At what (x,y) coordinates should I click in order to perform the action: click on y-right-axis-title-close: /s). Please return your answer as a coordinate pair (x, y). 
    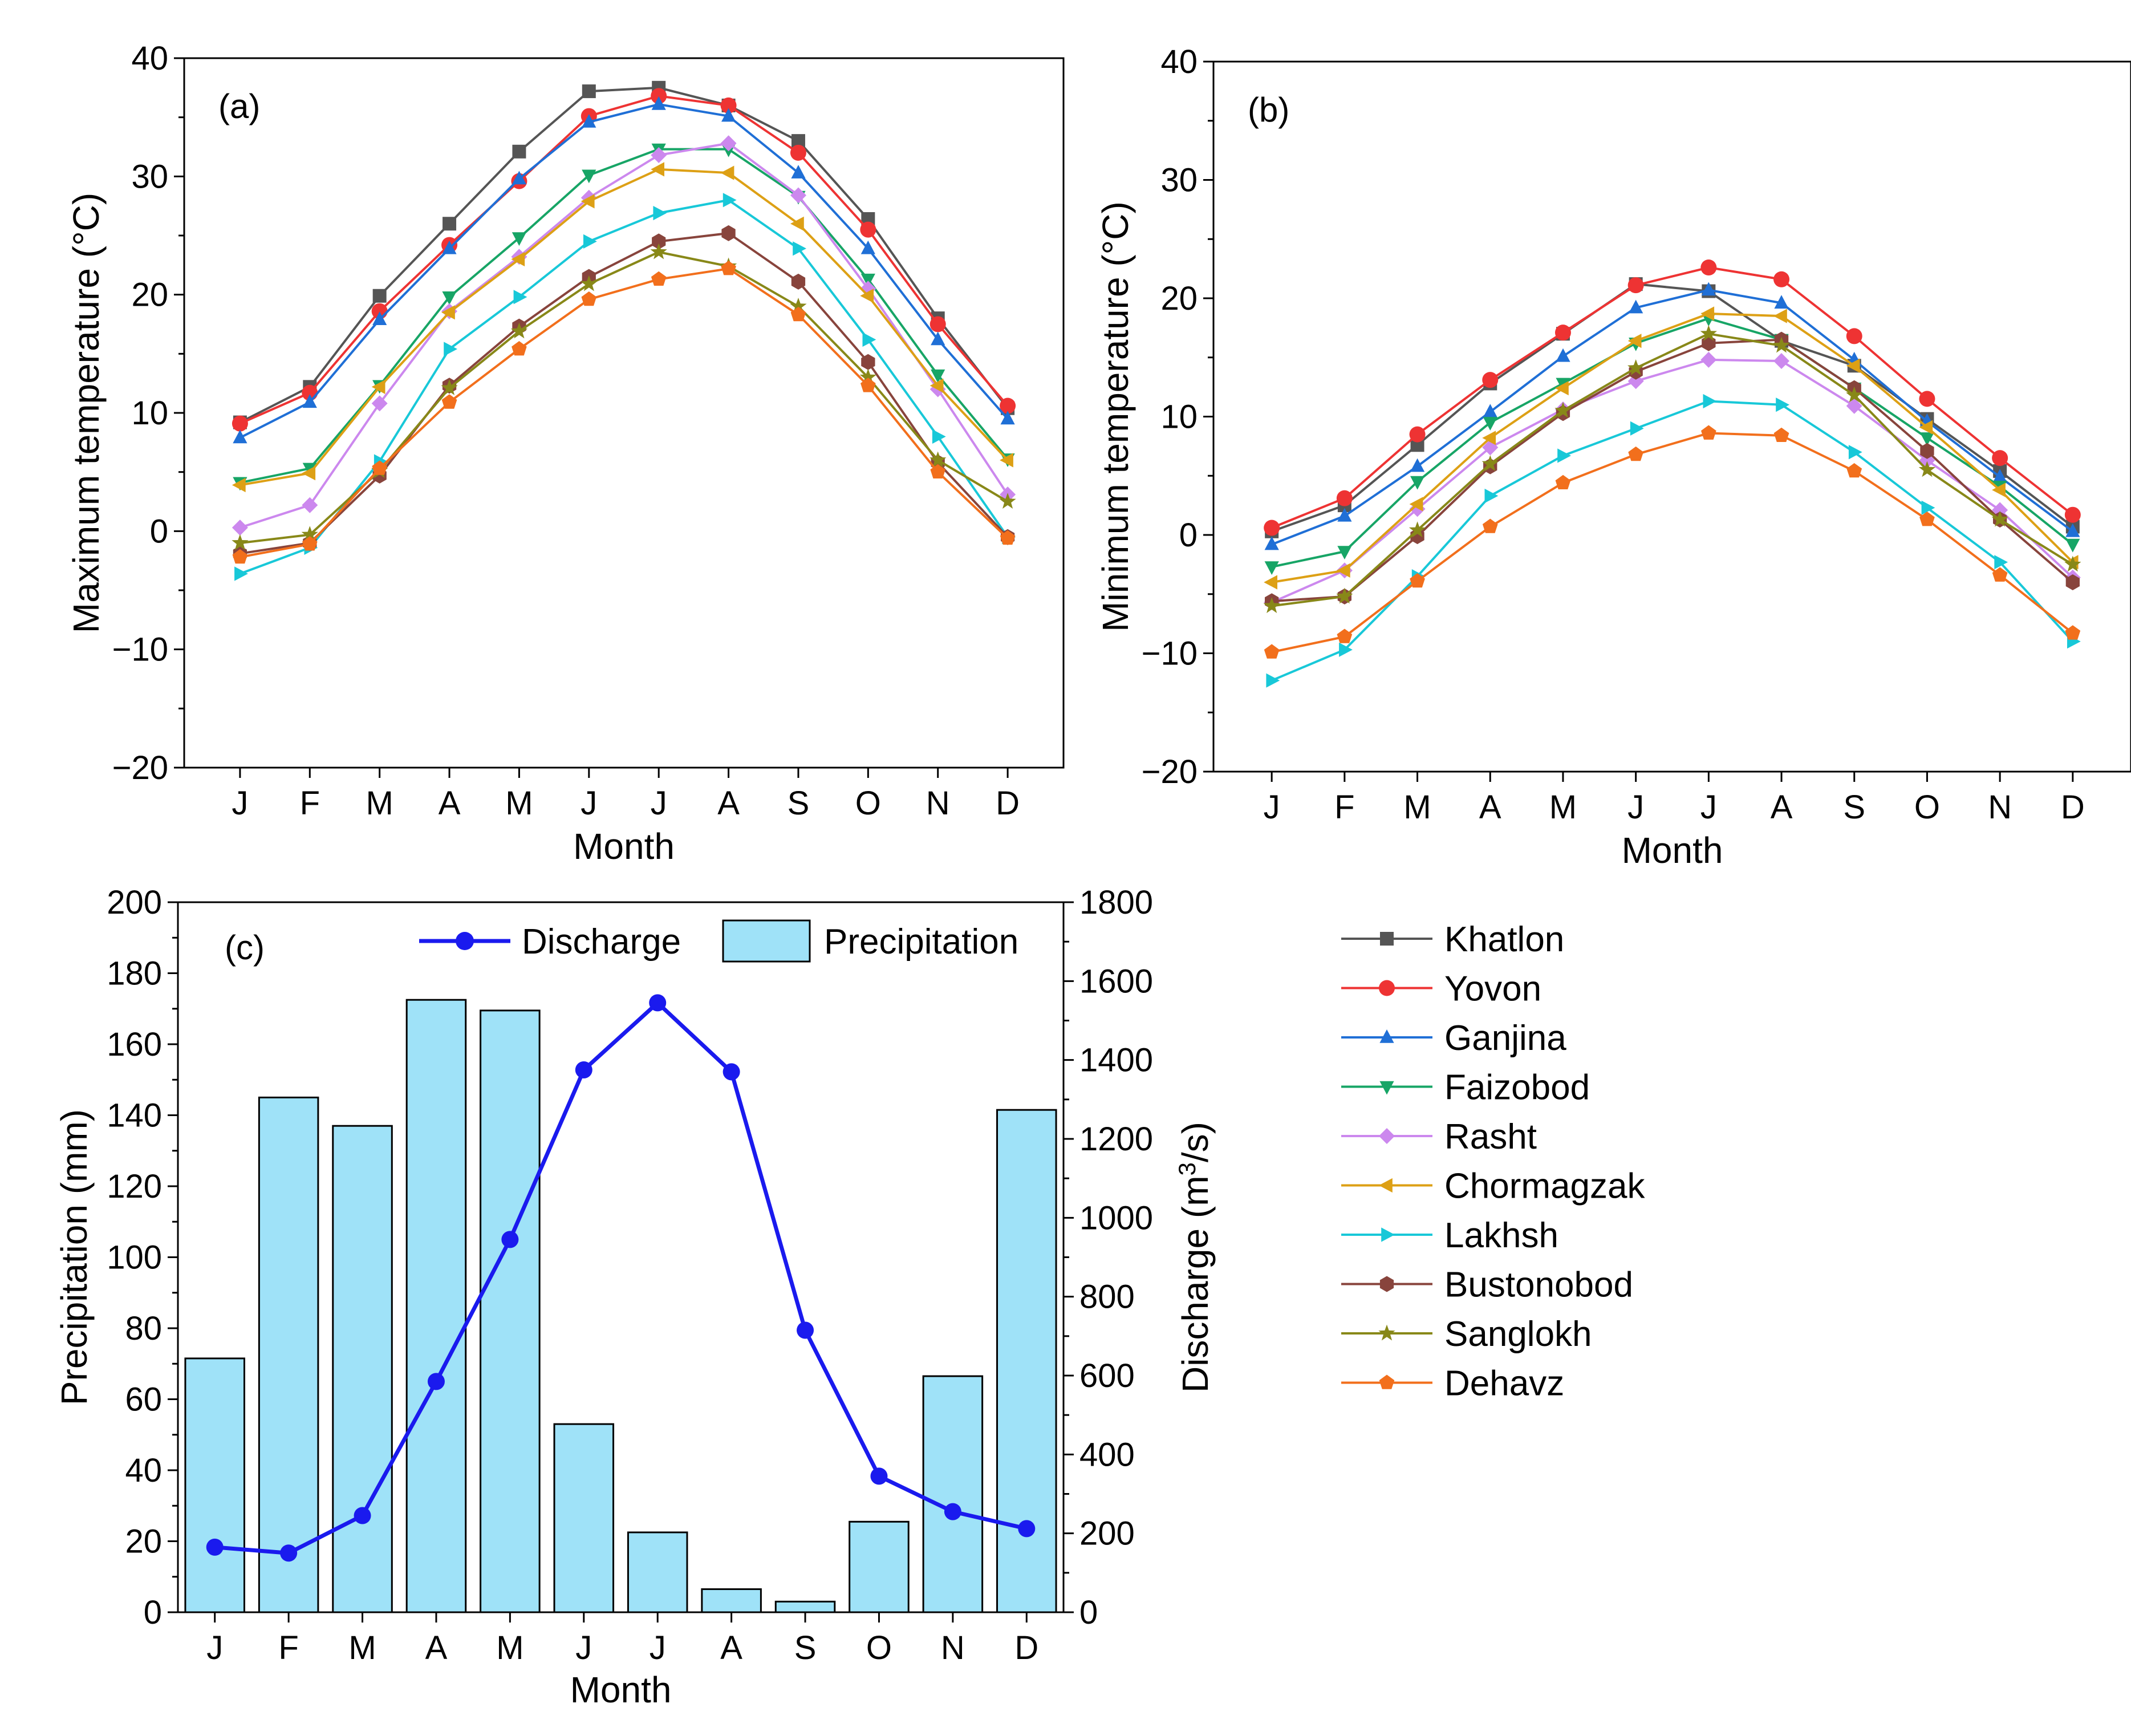
    Looking at the image, I should click on (1195, 1142).